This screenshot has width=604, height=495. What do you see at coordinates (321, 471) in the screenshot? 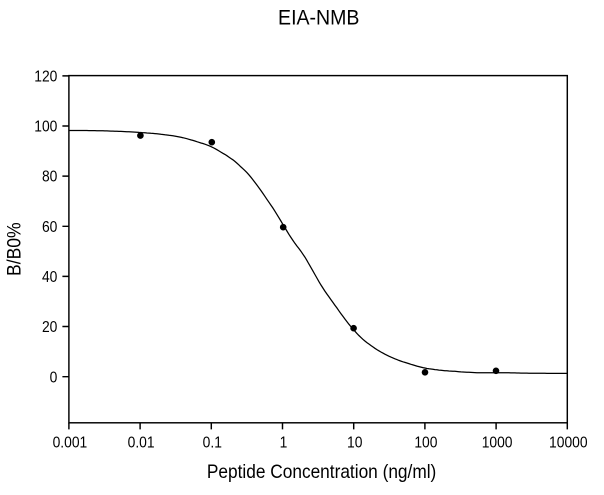
I see `svg-text: Peptide Concentration (ng/ml)` at bounding box center [321, 471].